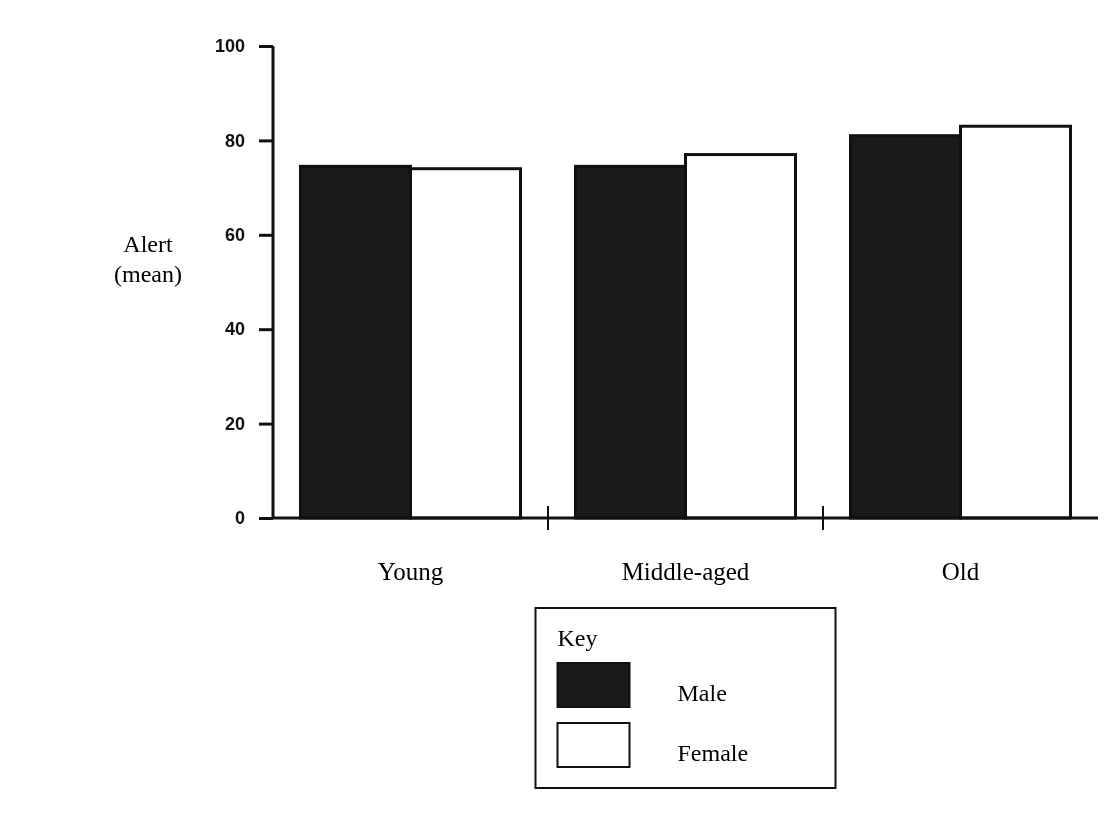  What do you see at coordinates (713, 753) in the screenshot?
I see `legend-label: Female` at bounding box center [713, 753].